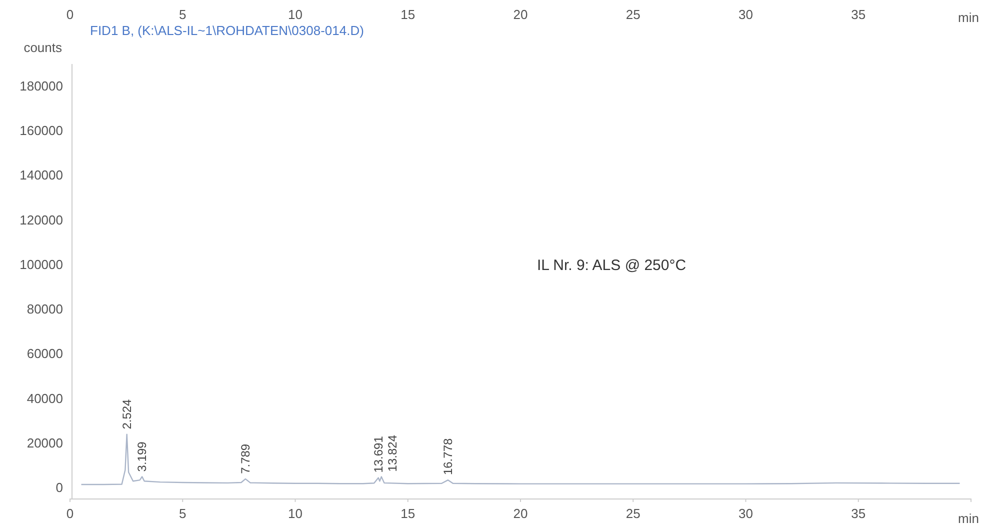  What do you see at coordinates (392, 453) in the screenshot?
I see `annotation: 13.824` at bounding box center [392, 453].